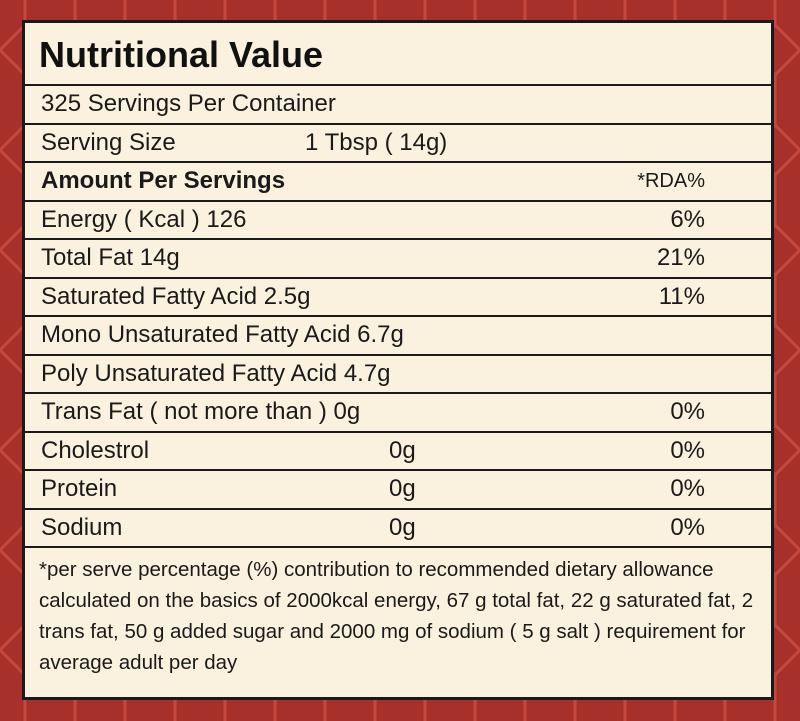  I want to click on nutrient-label: Poly Unsaturated Fatty Acid 4.7g, so click(216, 373).